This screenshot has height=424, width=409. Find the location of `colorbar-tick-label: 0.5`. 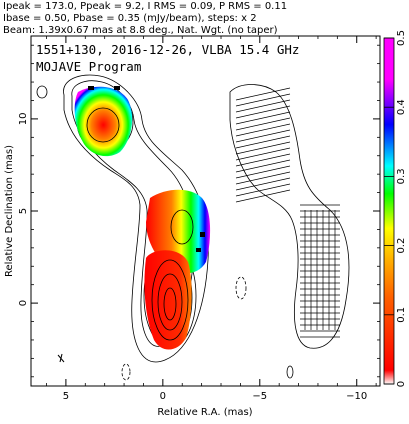

colorbar-tick-label: 0.5 is located at coordinates (401, 38).